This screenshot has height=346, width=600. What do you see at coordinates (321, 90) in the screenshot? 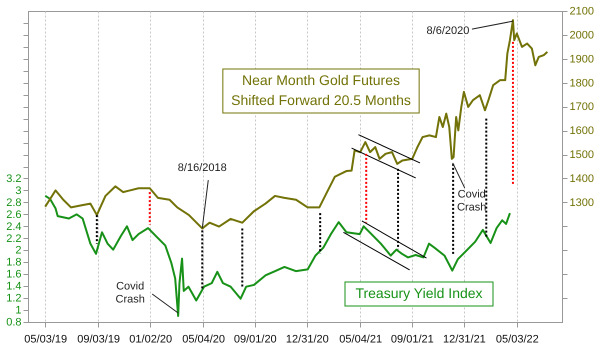
I see `text: Near Month Gold Futures Shifted Forward 20.5 Months` at bounding box center [321, 90].